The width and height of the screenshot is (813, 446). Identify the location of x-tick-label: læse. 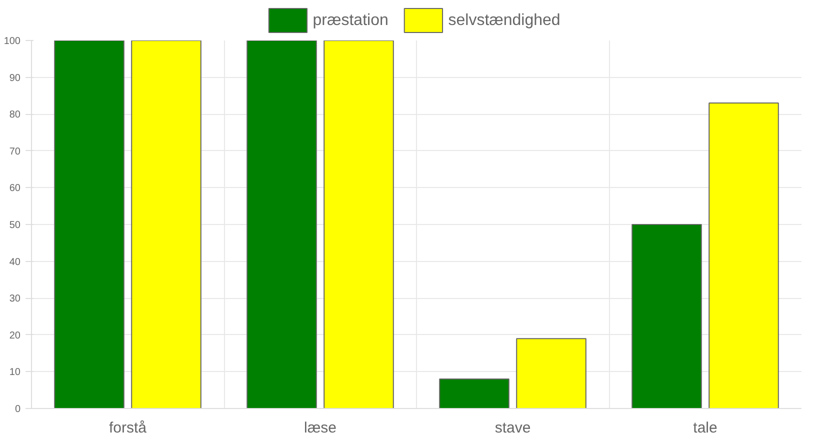
(320, 428).